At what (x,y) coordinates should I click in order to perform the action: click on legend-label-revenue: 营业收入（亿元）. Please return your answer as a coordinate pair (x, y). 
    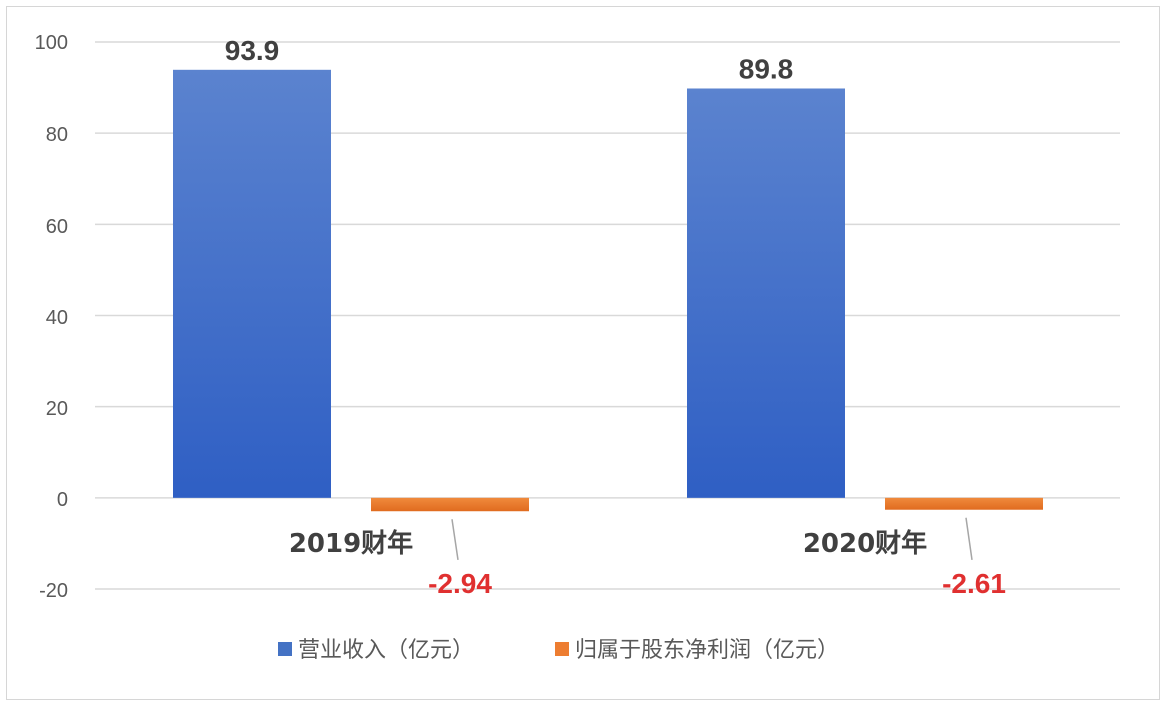
    Looking at the image, I should click on (386, 650).